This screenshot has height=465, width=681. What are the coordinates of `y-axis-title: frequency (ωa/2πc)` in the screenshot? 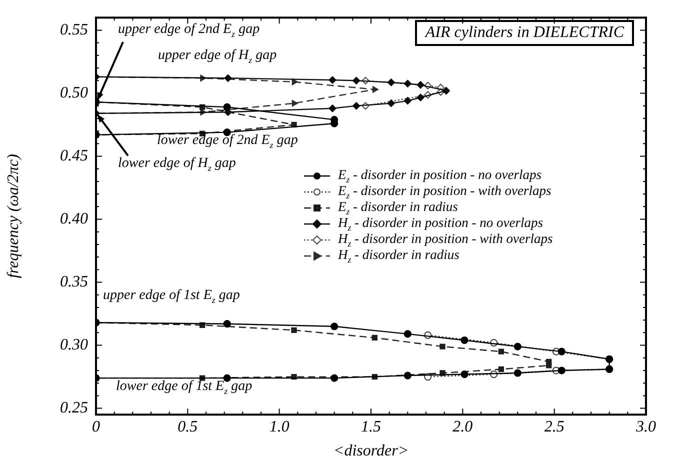 It's located at (13, 216).